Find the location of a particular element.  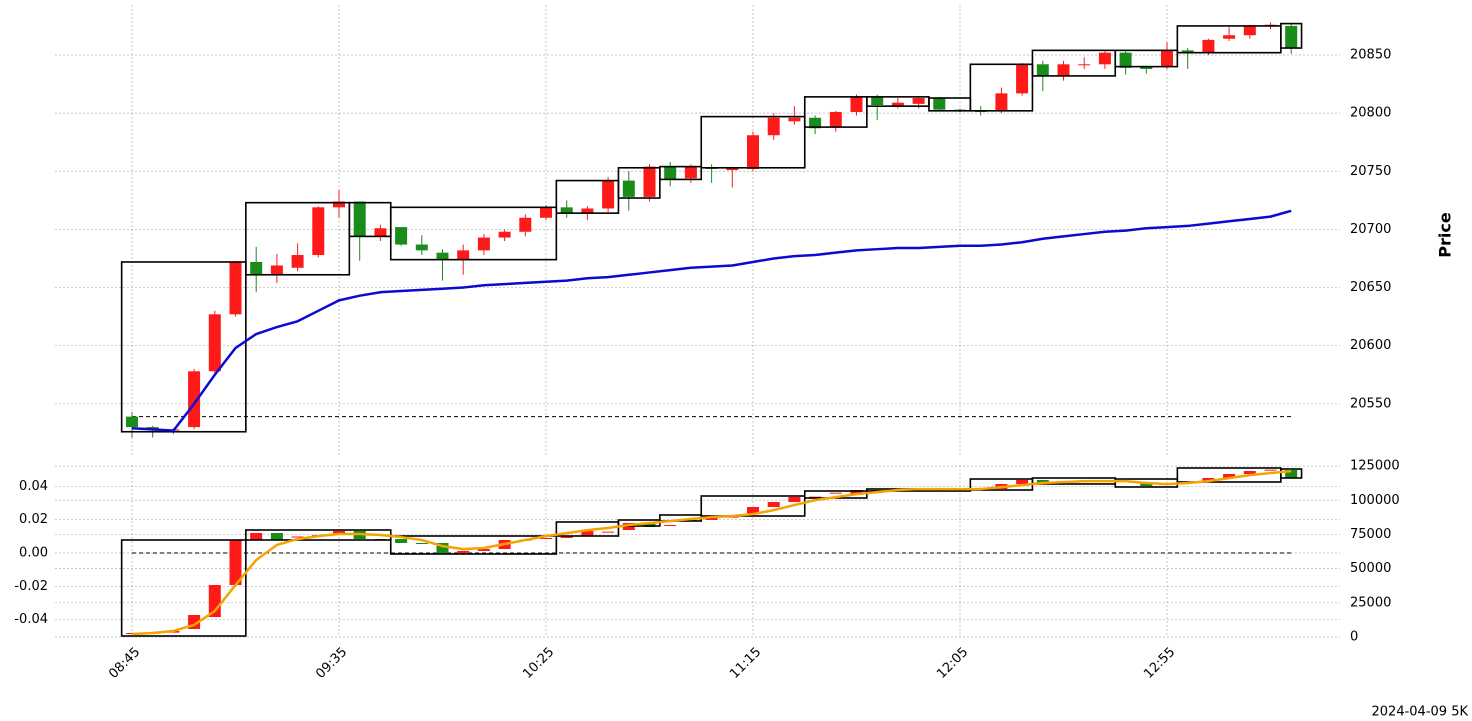

x-tick-label: 10:25 is located at coordinates (538, 663).